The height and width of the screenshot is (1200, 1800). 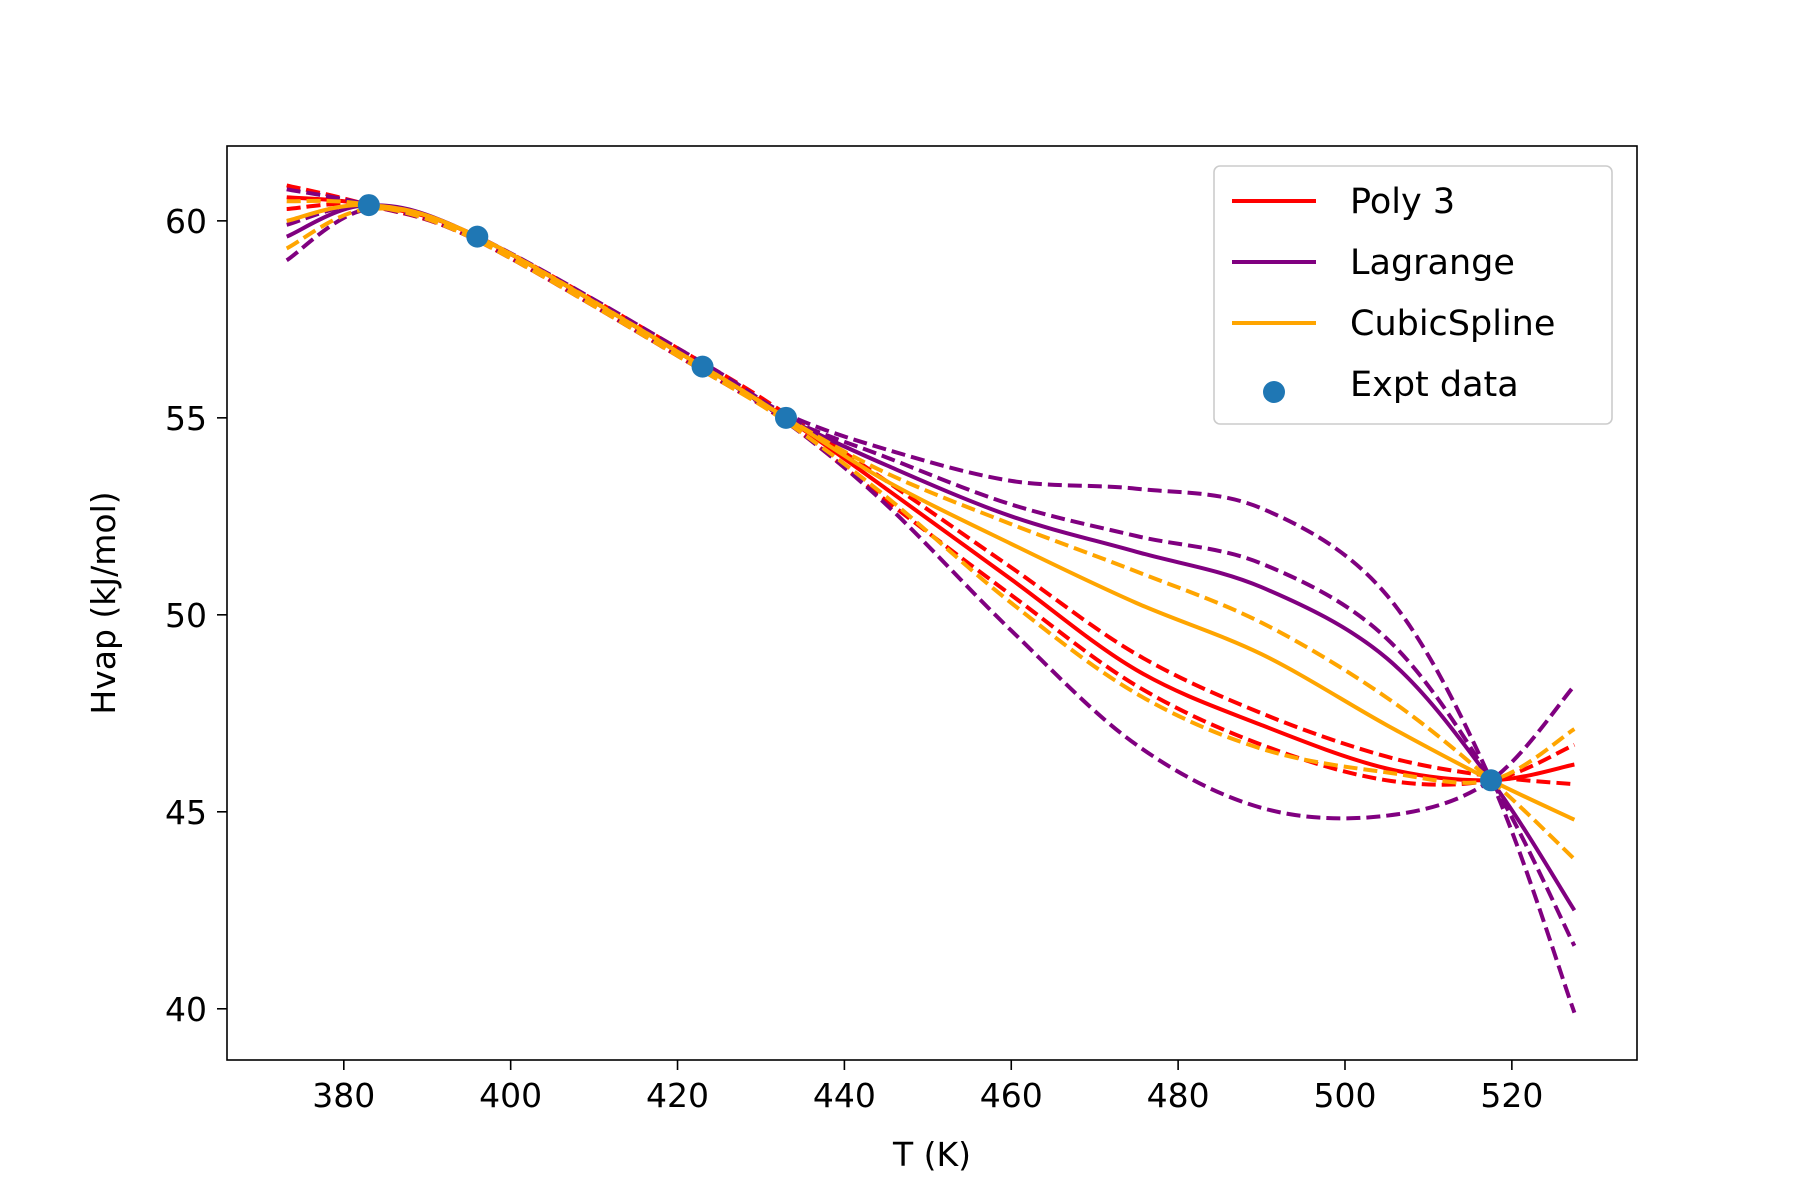 What do you see at coordinates (1434, 385) in the screenshot?
I see `legend-label-3: Expt data` at bounding box center [1434, 385].